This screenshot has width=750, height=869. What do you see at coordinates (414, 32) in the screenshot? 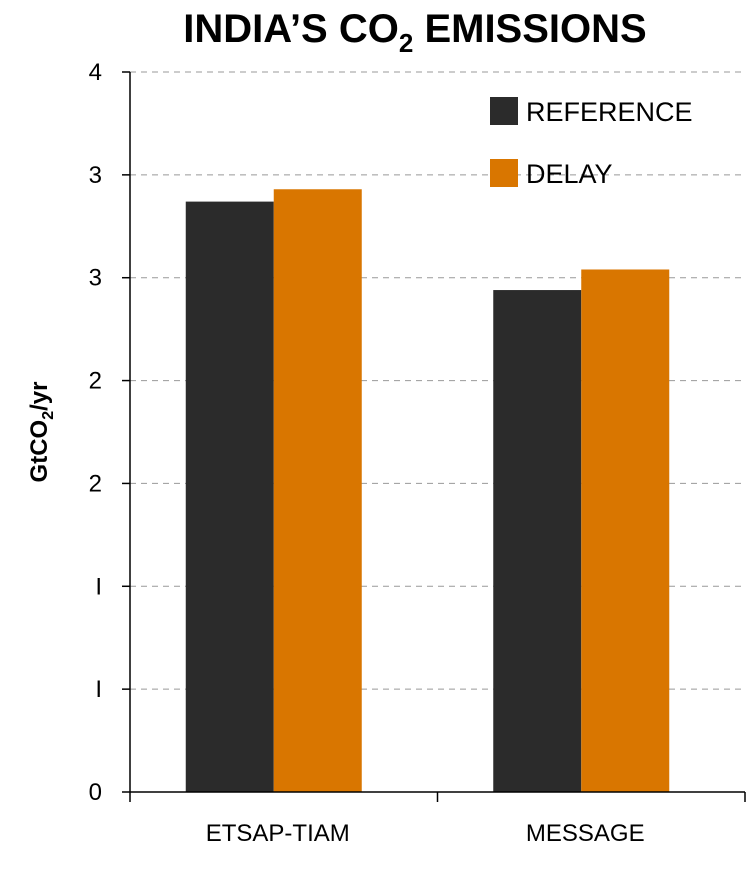
I see `chart-title: INDIA’S CO2 EMISSIONS` at bounding box center [414, 32].